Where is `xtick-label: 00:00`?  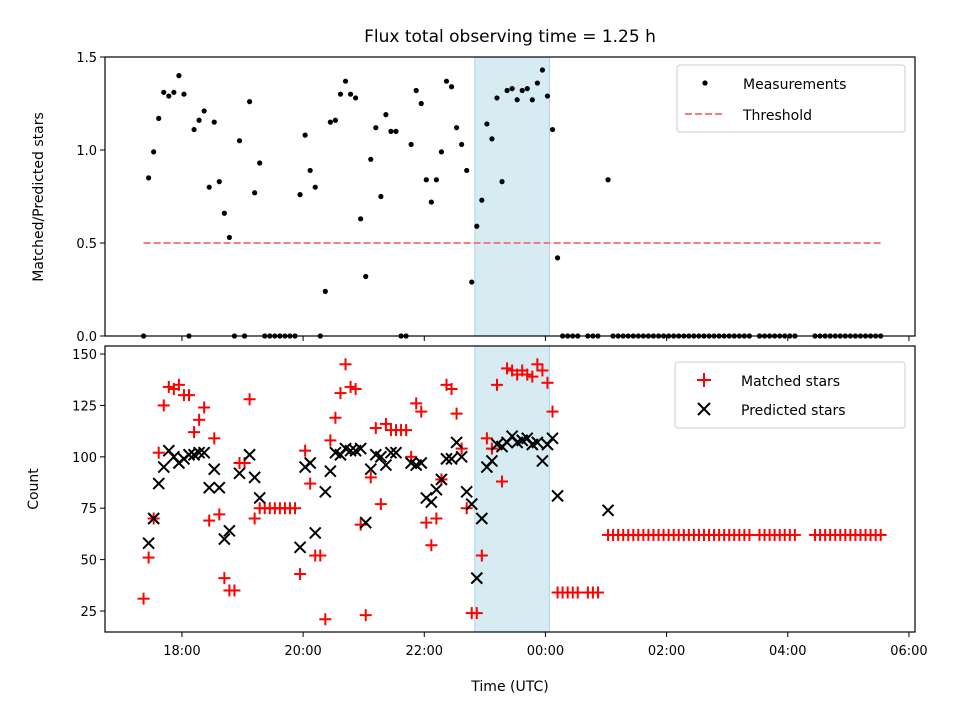
xtick-label: 00:00 is located at coordinates (545, 651).